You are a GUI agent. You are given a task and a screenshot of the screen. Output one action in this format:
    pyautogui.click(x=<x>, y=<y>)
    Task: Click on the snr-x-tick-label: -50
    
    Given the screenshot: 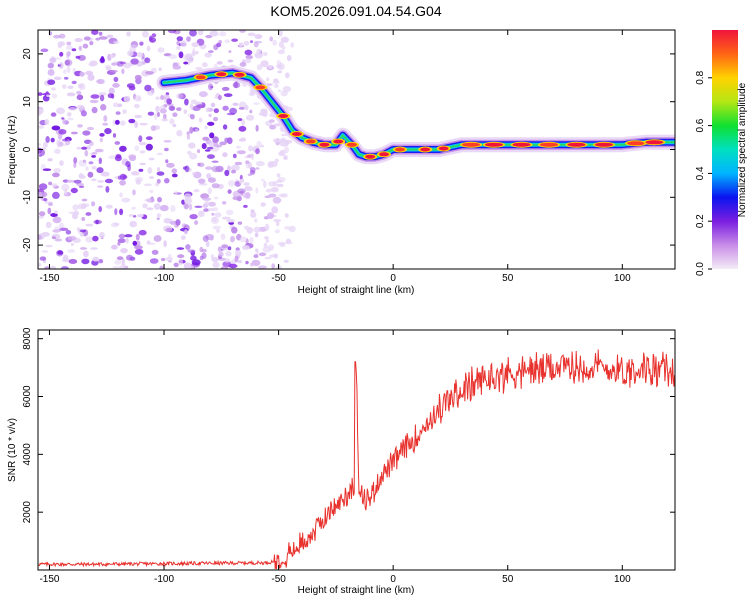 What is the action you would take?
    pyautogui.click(x=278, y=579)
    